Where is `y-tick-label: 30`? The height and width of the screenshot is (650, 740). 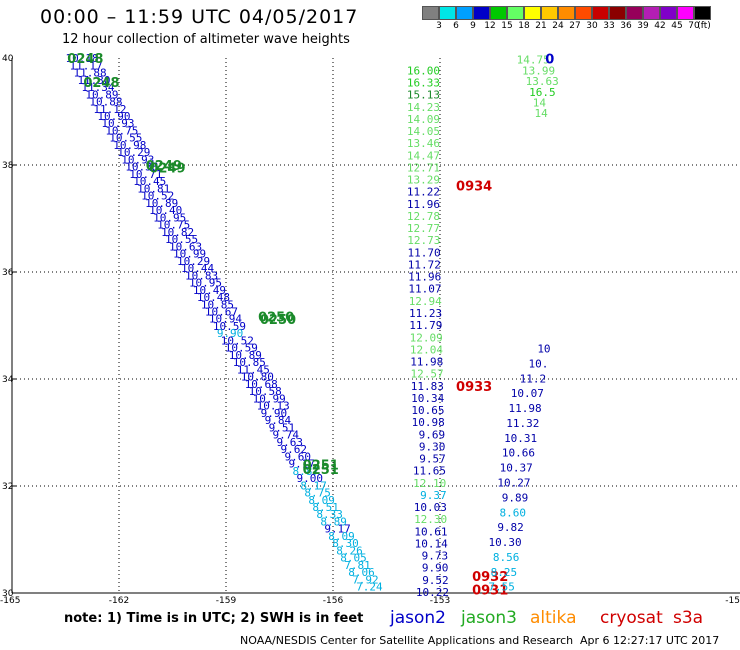 y-tick-label: 30 is located at coordinates (8, 594).